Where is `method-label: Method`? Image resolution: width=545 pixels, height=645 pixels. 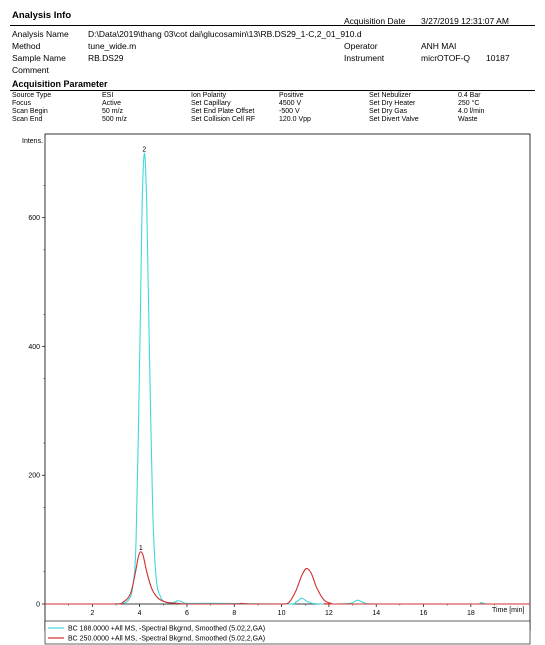 method-label: Method is located at coordinates (26, 46).